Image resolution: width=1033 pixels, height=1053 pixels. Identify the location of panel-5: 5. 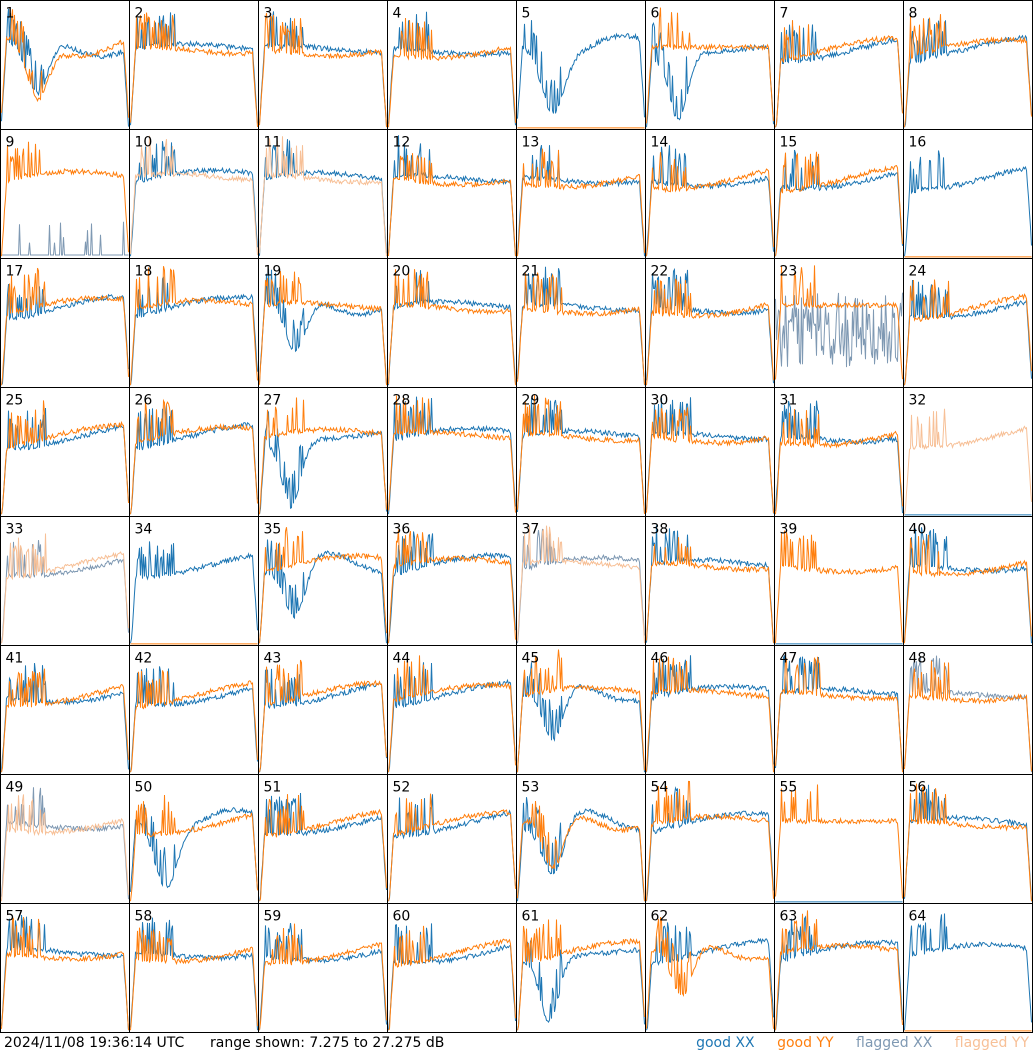
(581, 65).